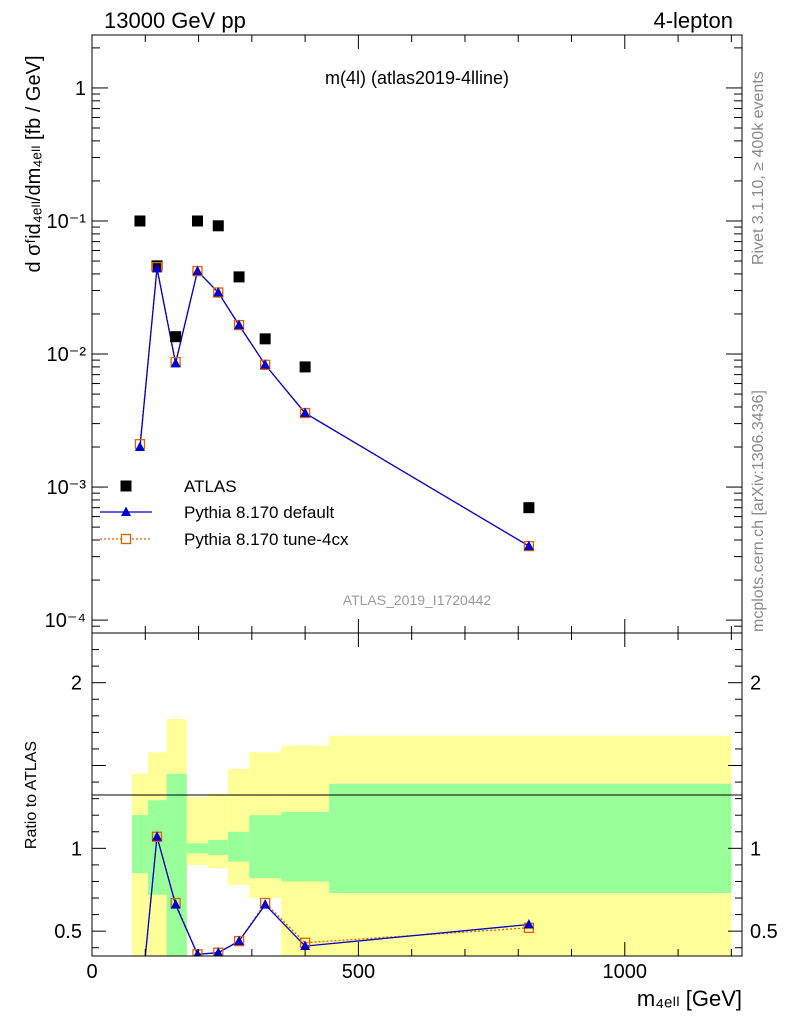 This screenshot has height=1024, width=786. What do you see at coordinates (358, 972) in the screenshot?
I see `x-tick-label: 500` at bounding box center [358, 972].